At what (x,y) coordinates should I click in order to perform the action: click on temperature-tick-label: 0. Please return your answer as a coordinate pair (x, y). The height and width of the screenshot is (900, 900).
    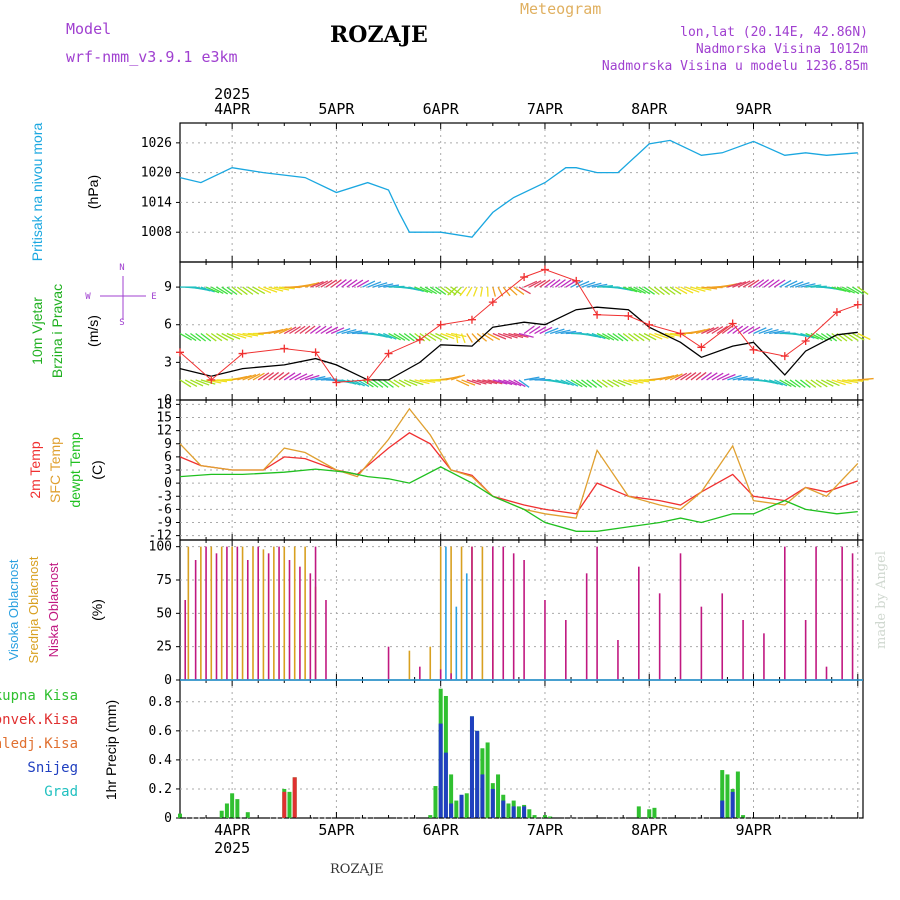
    Looking at the image, I should click on (168, 483).